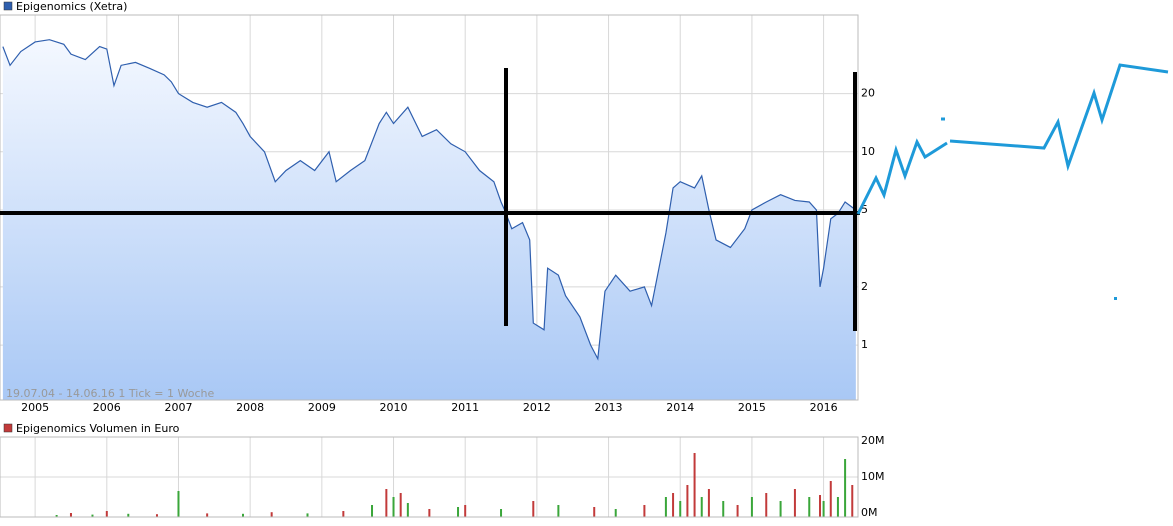 Image resolution: width=1173 pixels, height=526 pixels. Describe the element at coordinates (824, 407) in the screenshot. I see `x-tick-label: 2016` at that location.